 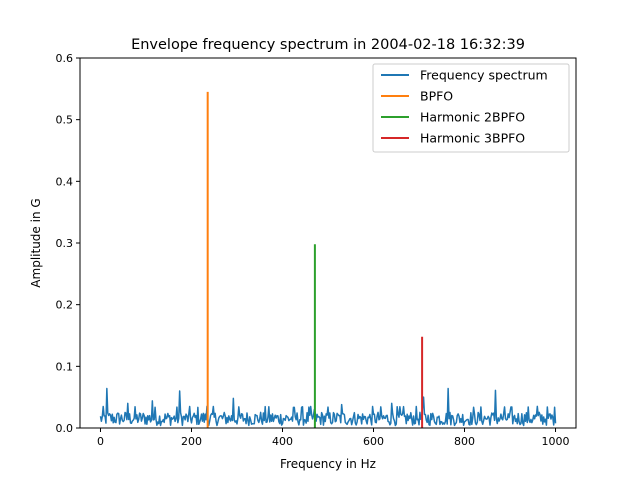 I want to click on legend-label: Harmonic 2BPFO, so click(x=472, y=117).